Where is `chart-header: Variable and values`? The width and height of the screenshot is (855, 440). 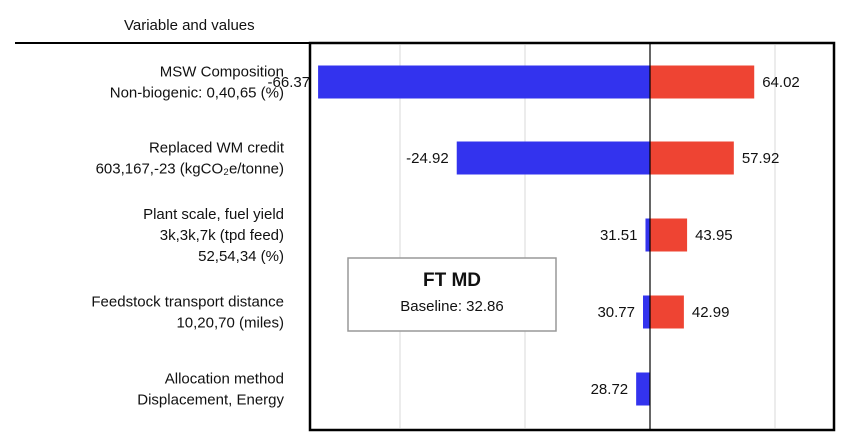 chart-header: Variable and values is located at coordinates (189, 25).